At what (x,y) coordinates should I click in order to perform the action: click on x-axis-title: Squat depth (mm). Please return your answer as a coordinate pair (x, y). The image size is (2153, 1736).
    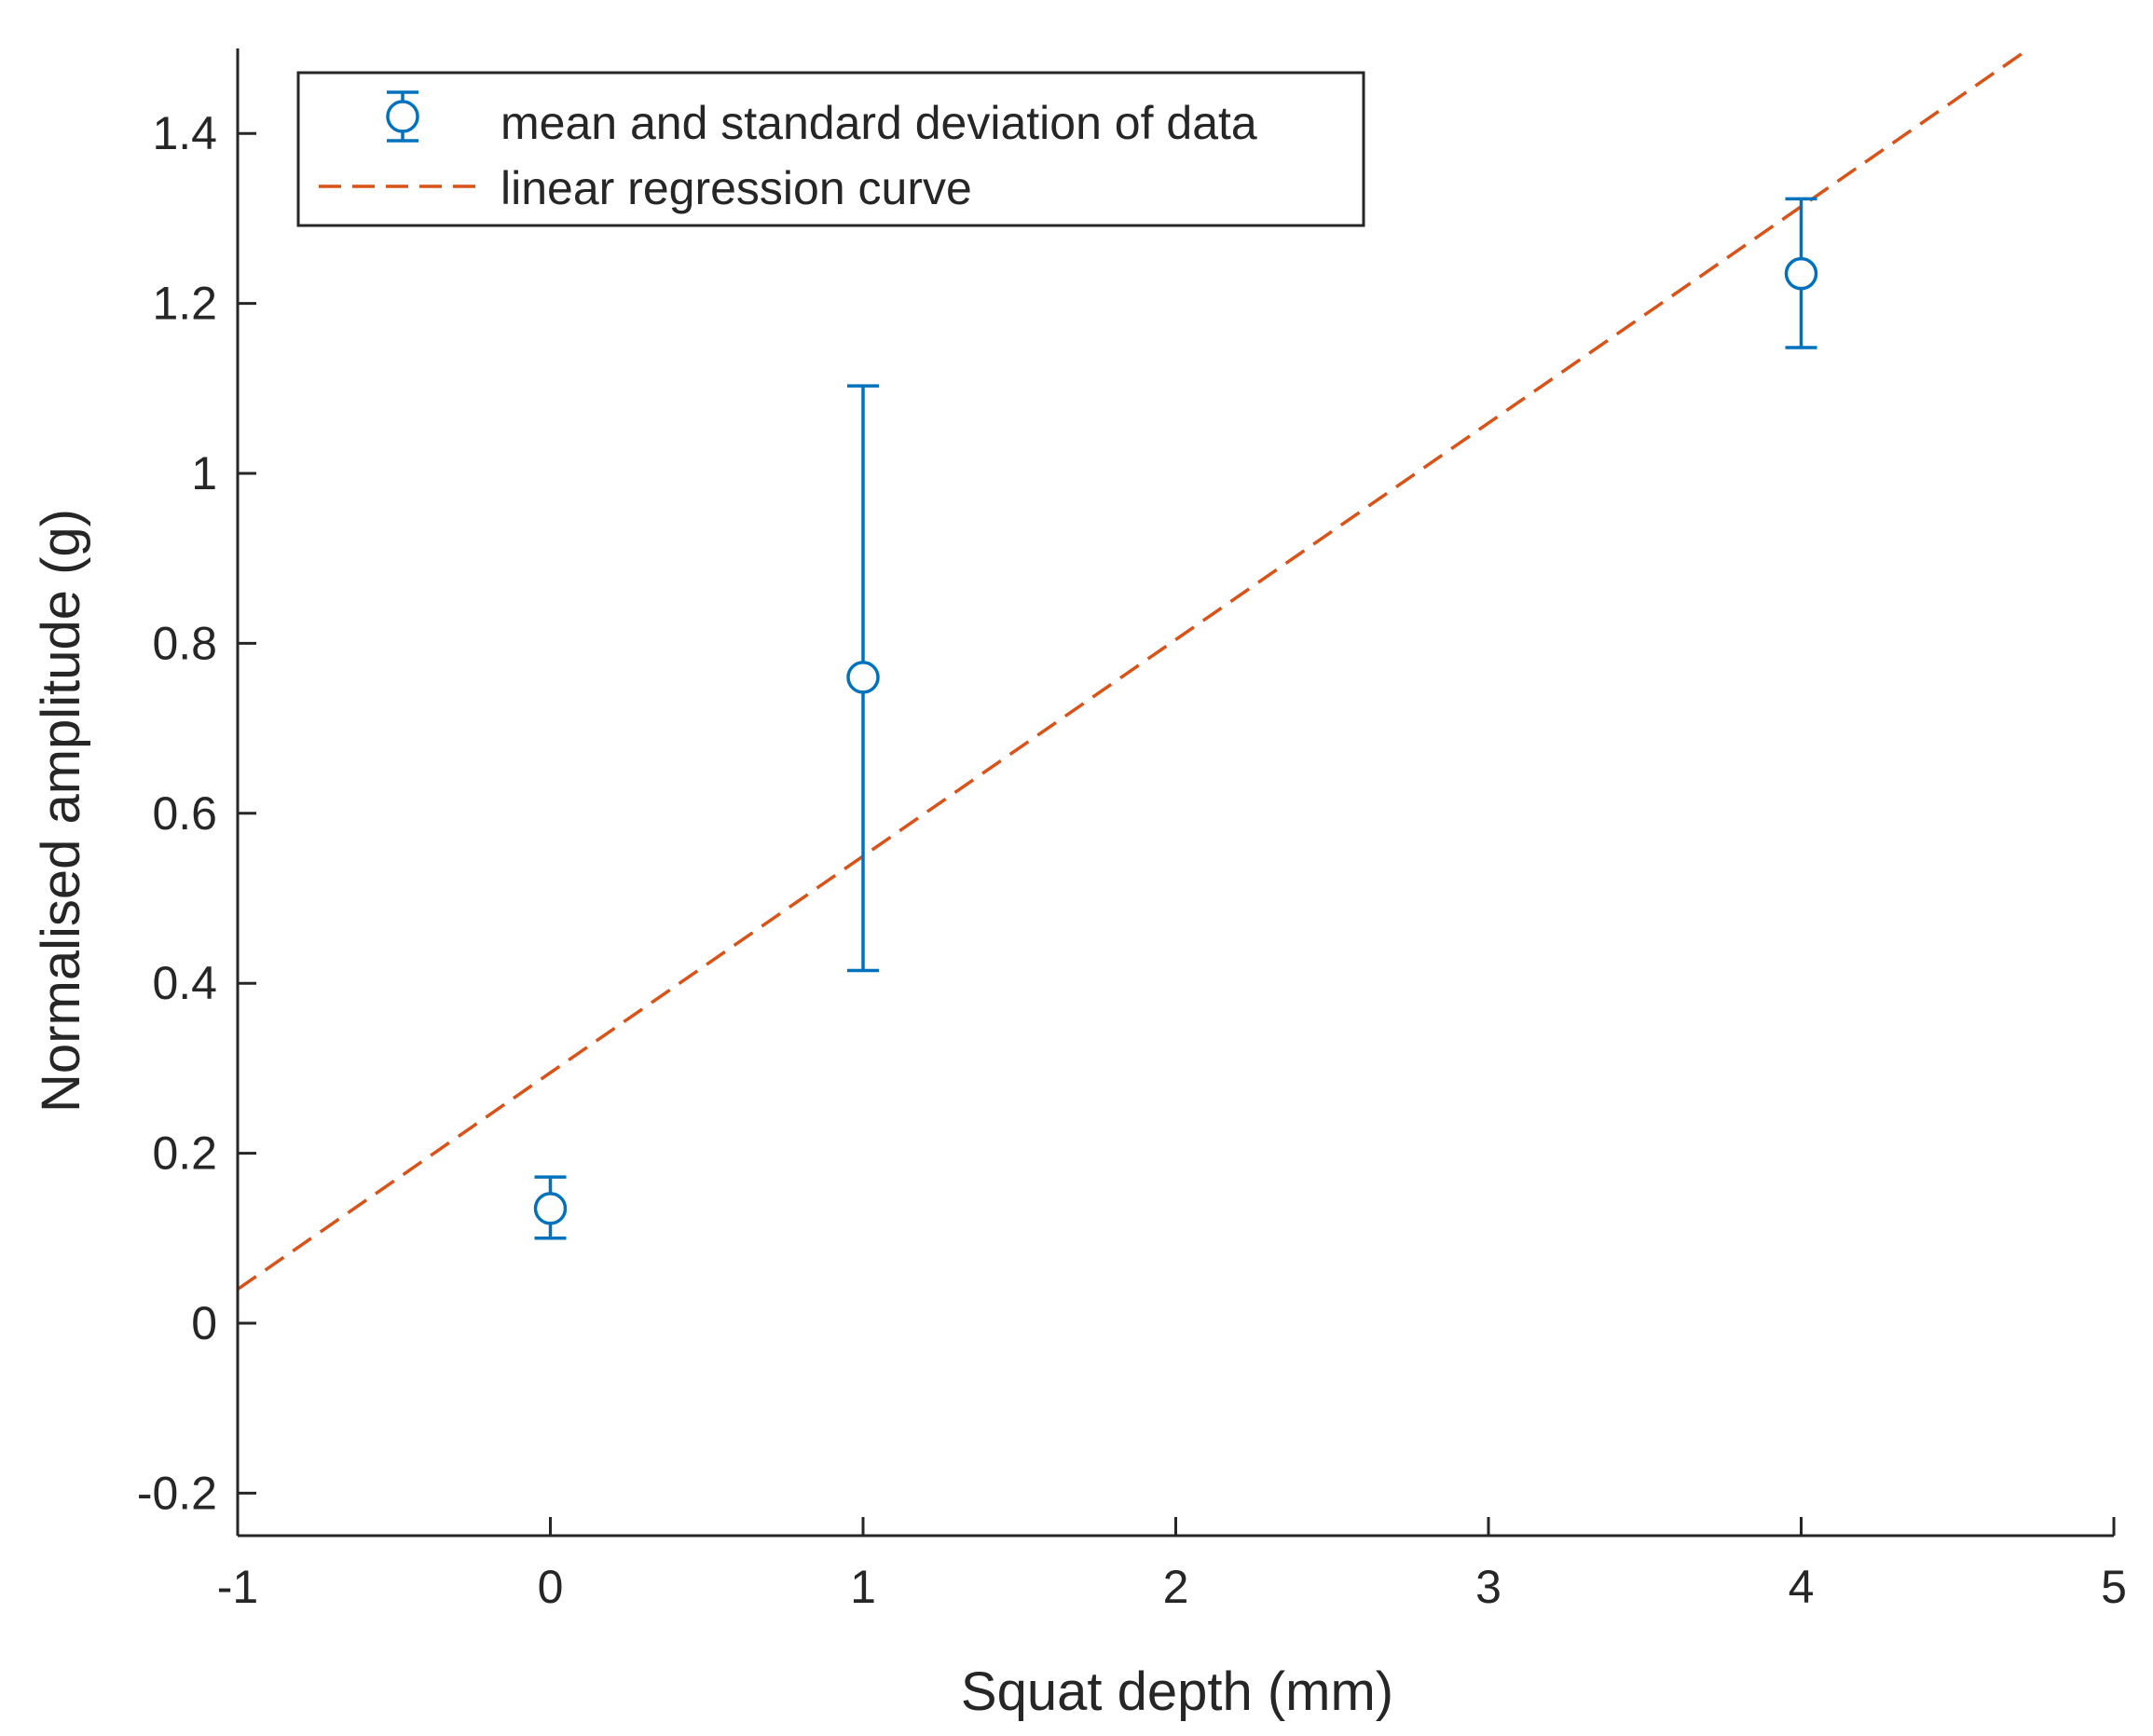
    Looking at the image, I should click on (1177, 1691).